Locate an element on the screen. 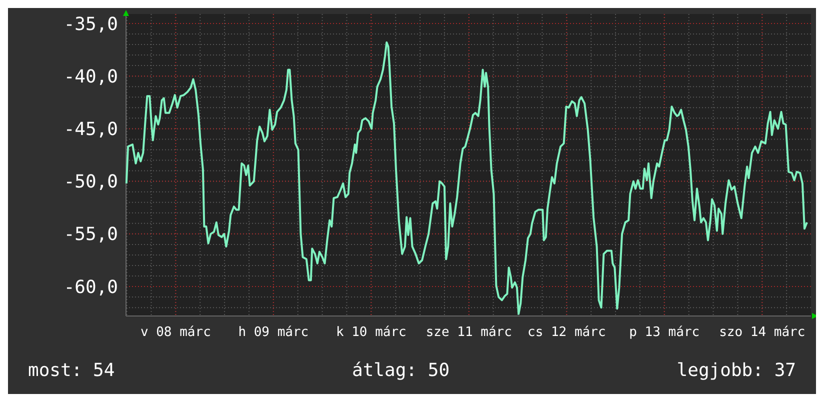 Image resolution: width=824 pixels, height=402 pixels. y-tick-label: -40,0 is located at coordinates (91, 77).